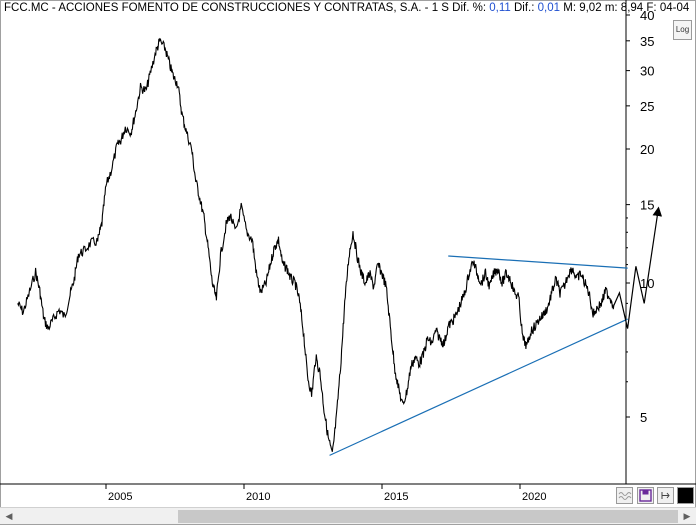  Describe the element at coordinates (500, 8) in the screenshot. I see `dif-pct-value: 0,11` at that location.